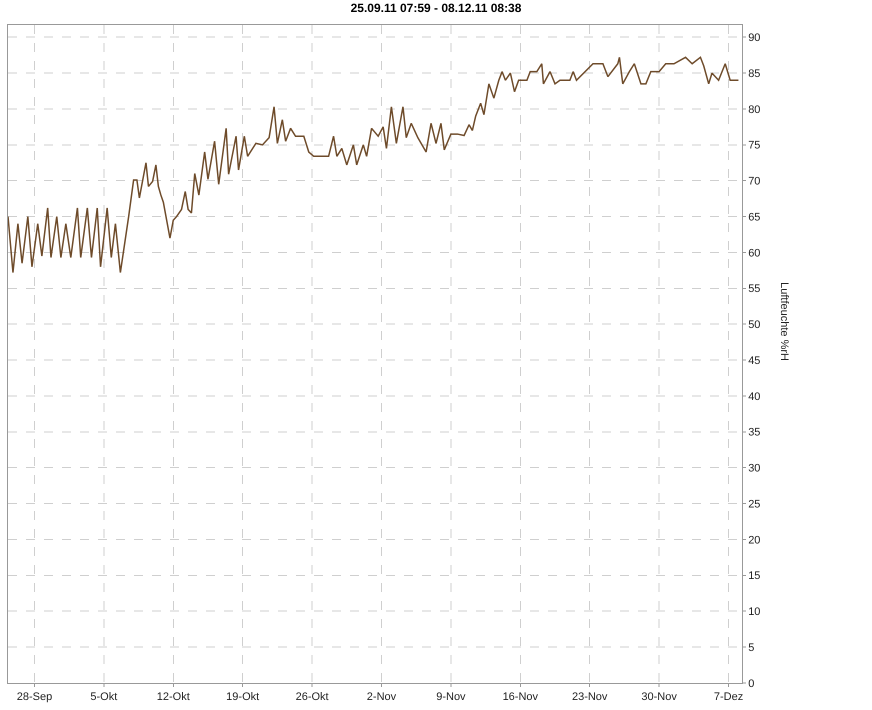  Describe the element at coordinates (754, 289) in the screenshot. I see `y-tick-label: 55` at that location.